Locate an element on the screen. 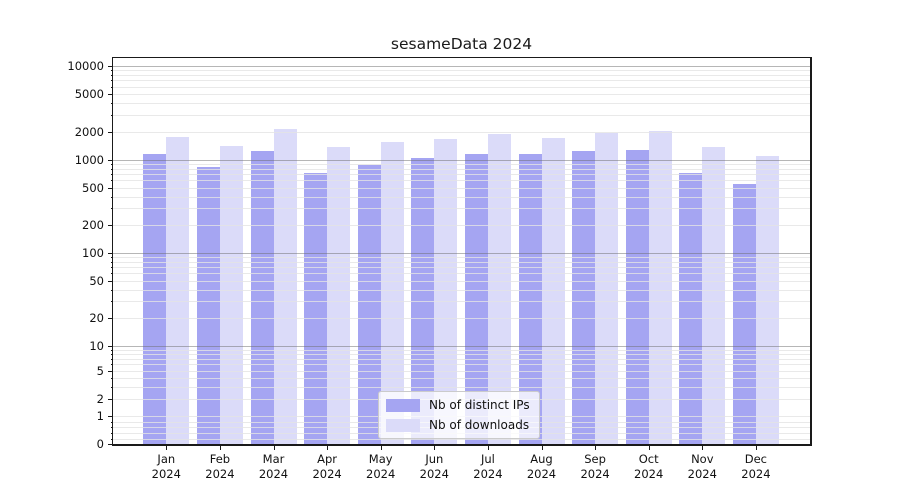  x-tick-month: Jul is located at coordinates (487, 459).